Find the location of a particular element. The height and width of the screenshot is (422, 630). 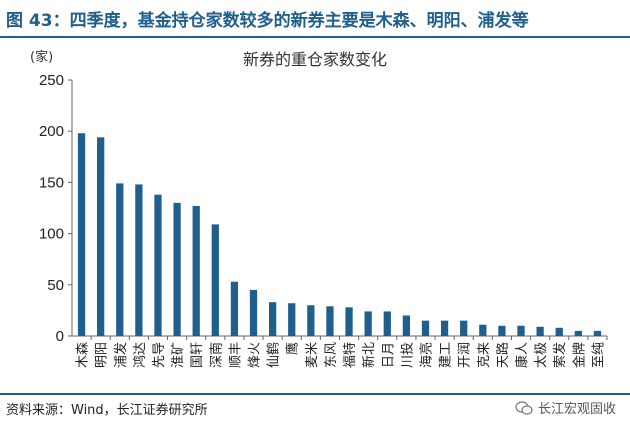

brand-name: 长江宏观固收 is located at coordinates (576, 409).